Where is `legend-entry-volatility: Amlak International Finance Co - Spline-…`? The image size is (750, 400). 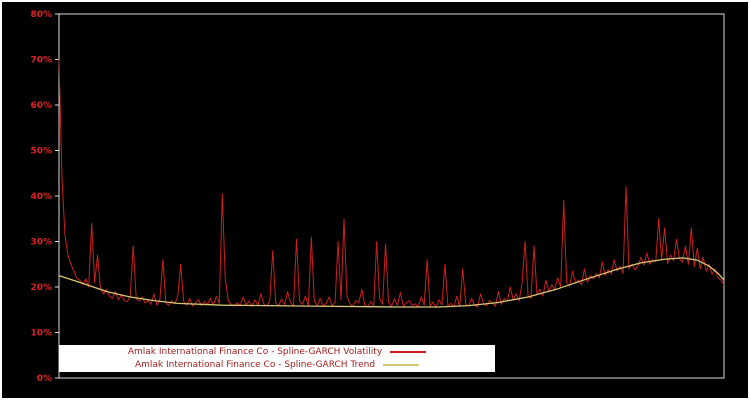 legend-entry-volatility: Amlak International Finance Co - Spline-… is located at coordinates (277, 352).